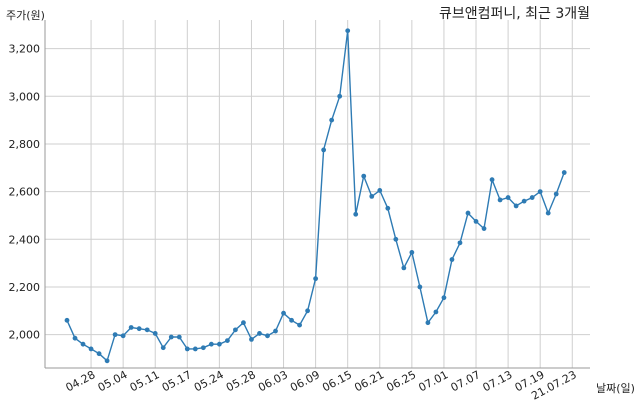  What do you see at coordinates (241, 381) in the screenshot?
I see `x-tick-label: 05.28` at bounding box center [241, 381].